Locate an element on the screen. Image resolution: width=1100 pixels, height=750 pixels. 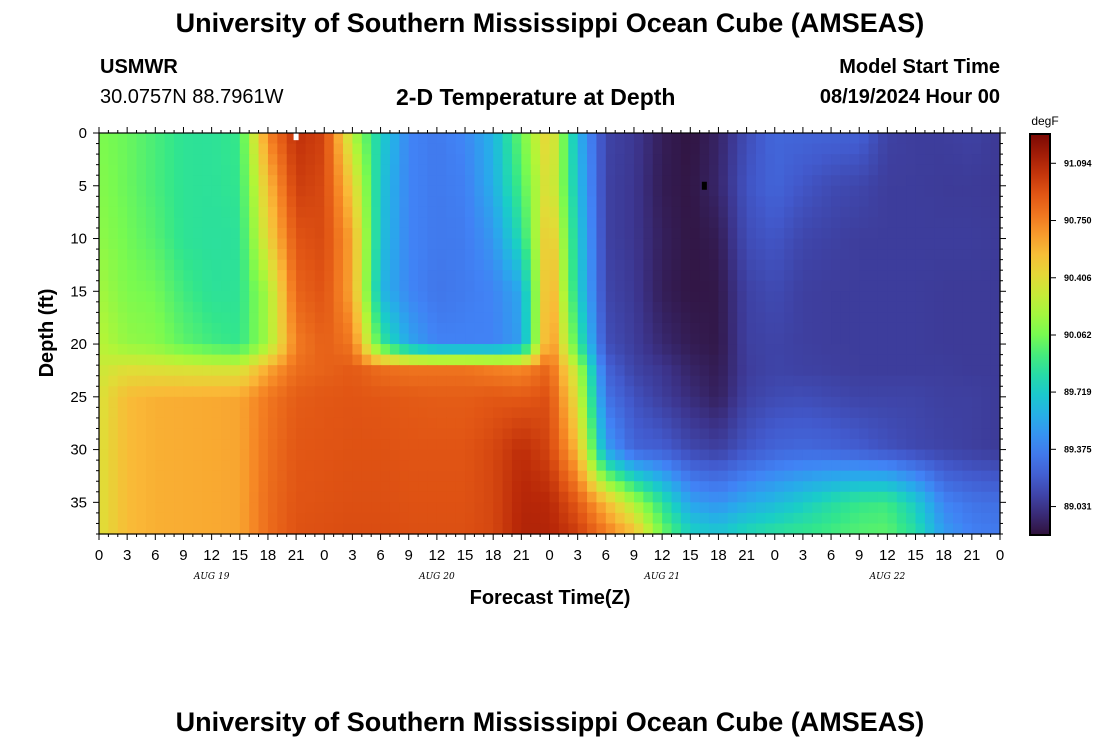
y-tick-label: 15 is located at coordinates (78, 291).